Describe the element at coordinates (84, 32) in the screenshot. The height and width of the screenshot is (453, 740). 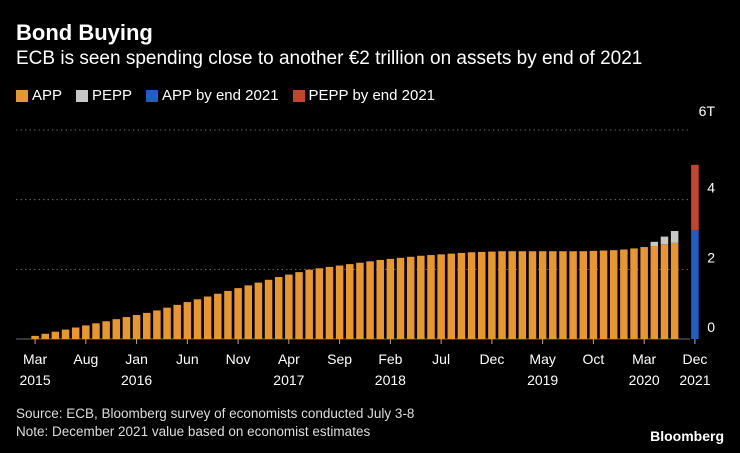
I see `chart-title: Bond Buying` at that location.